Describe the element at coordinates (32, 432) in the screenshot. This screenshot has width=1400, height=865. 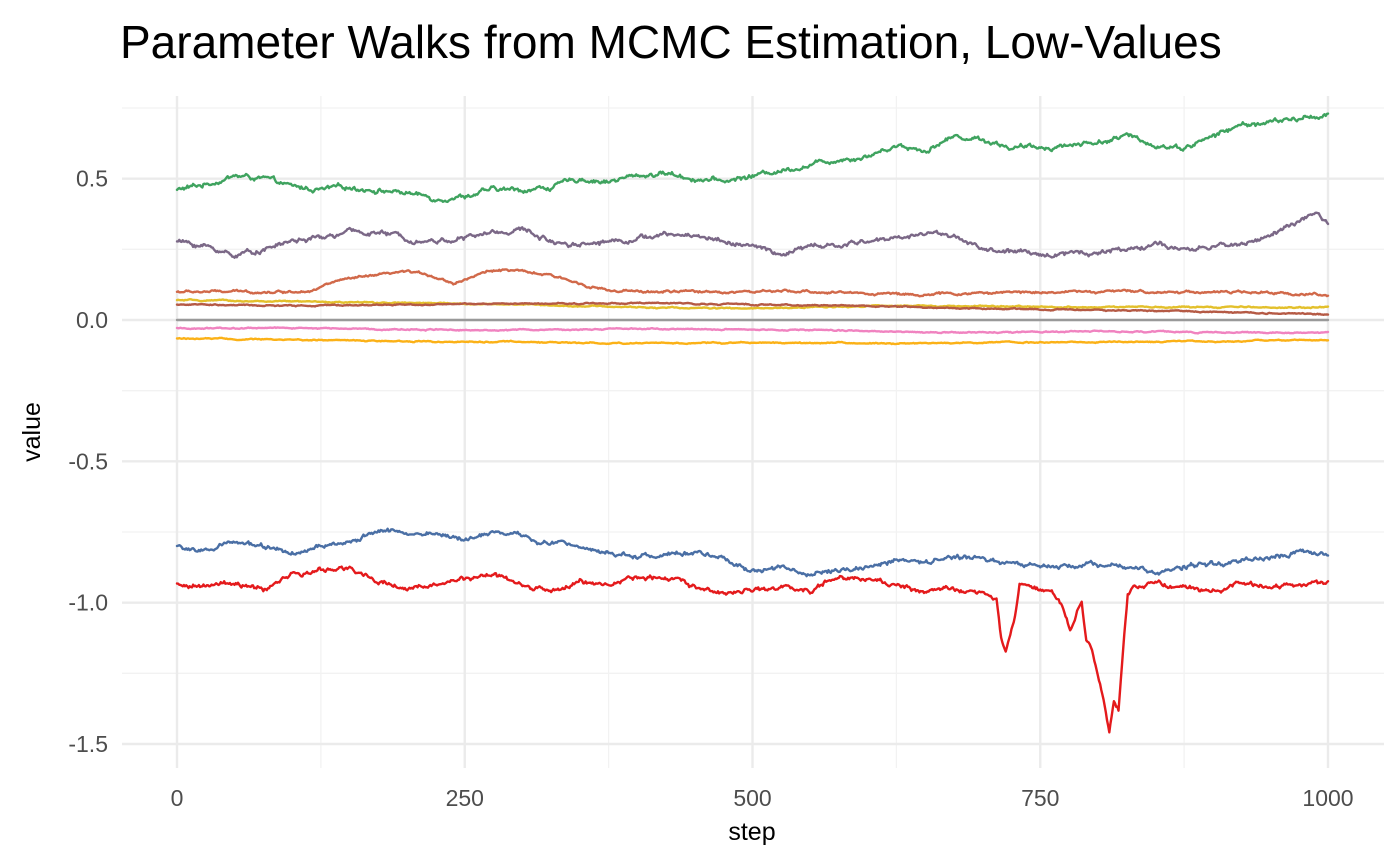
I see `y-axis-title: value` at that location.